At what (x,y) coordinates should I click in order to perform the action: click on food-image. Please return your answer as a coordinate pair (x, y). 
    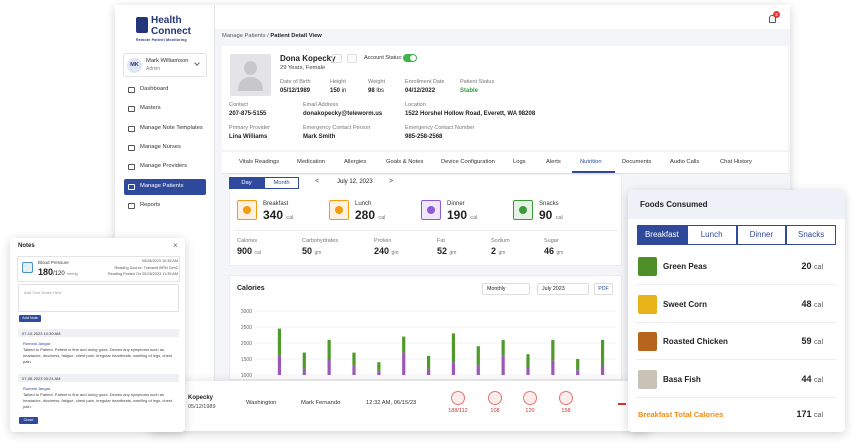
    Looking at the image, I should click on (647, 379).